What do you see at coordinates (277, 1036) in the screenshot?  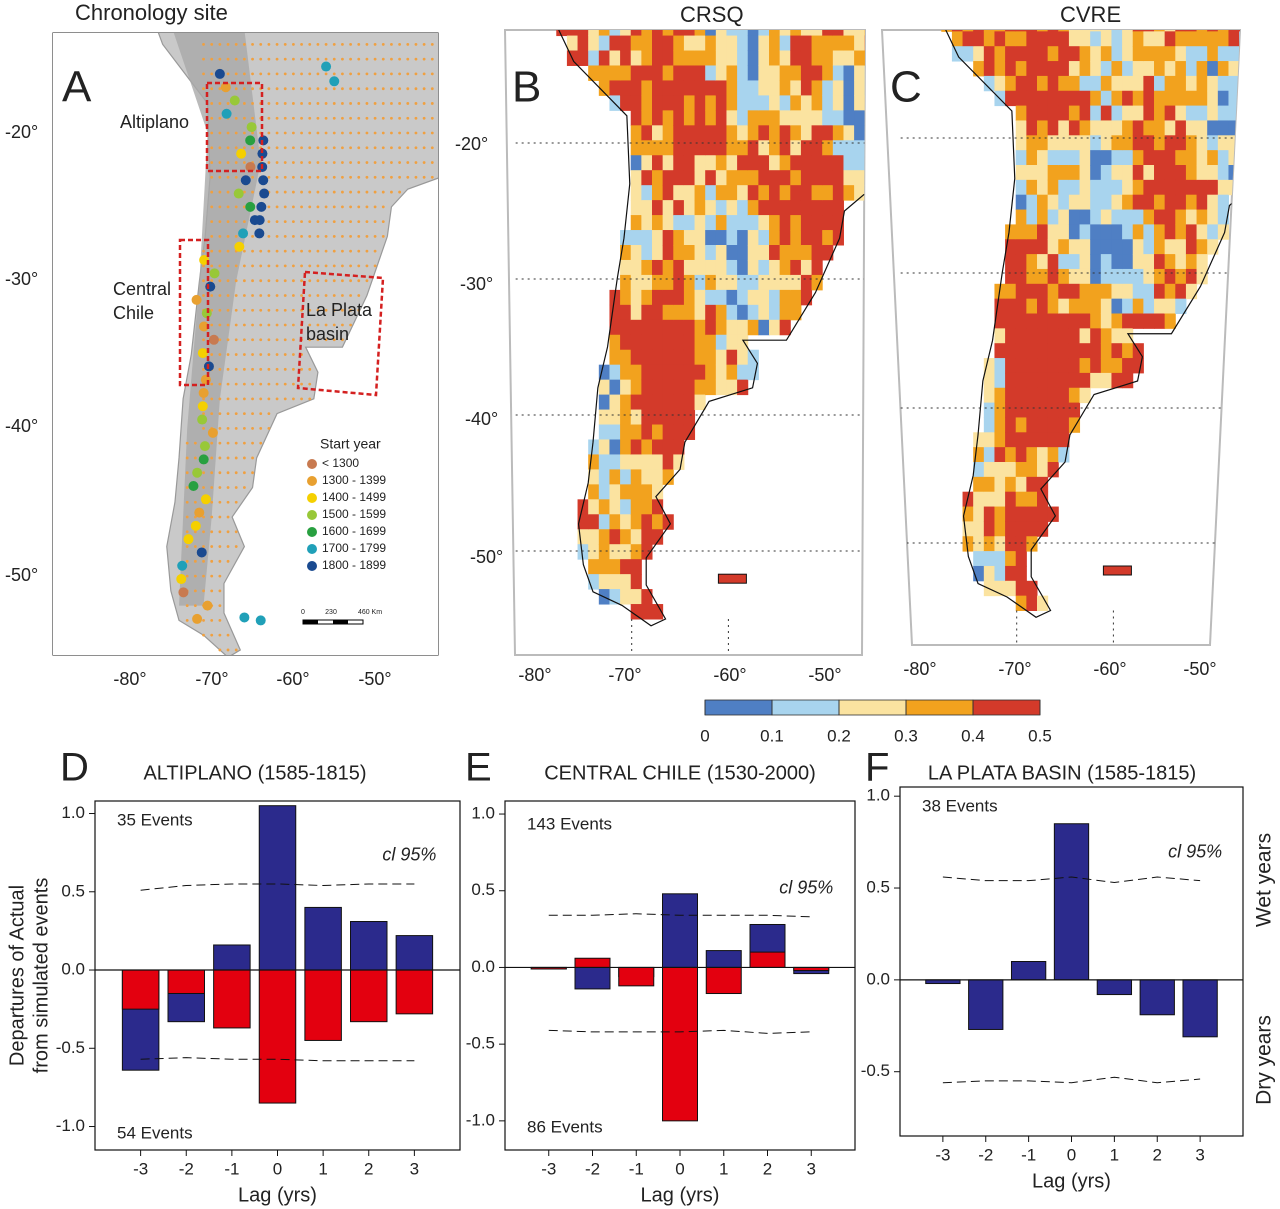 I see `bar` at bounding box center [277, 1036].